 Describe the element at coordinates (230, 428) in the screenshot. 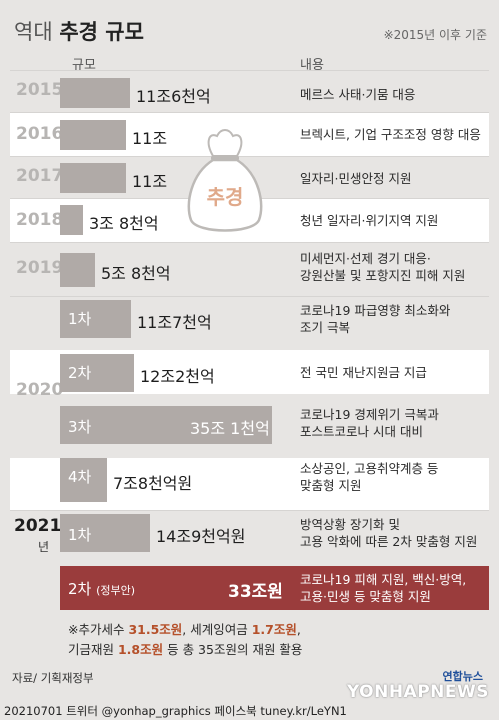

I see `value-label: 35조 1천억` at that location.